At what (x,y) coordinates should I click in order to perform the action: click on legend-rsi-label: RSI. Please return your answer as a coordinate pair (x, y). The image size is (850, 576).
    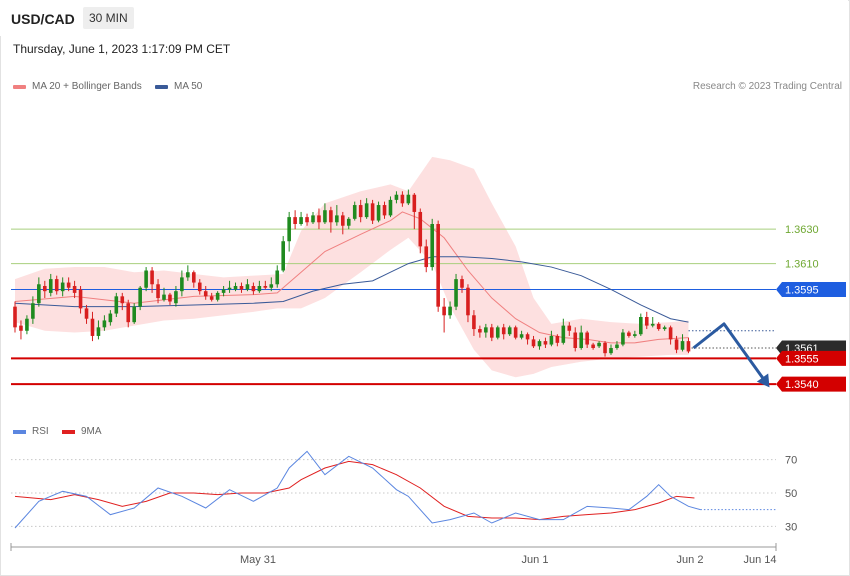
    Looking at the image, I should click on (40, 431).